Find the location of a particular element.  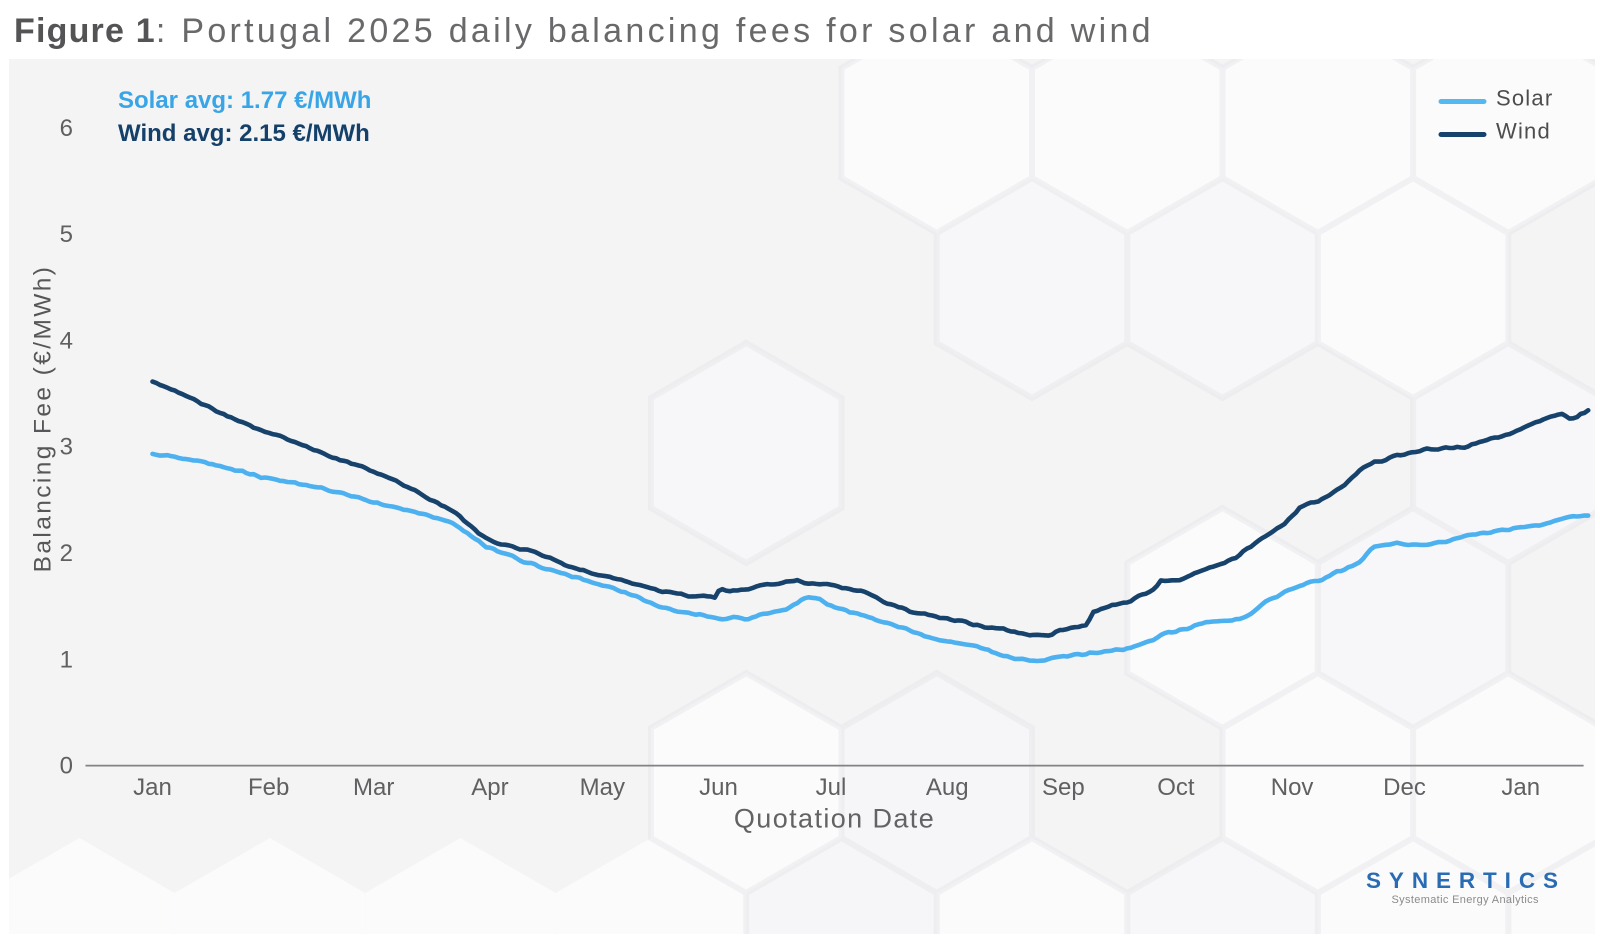

svg-text: 6 is located at coordinates (66, 128).